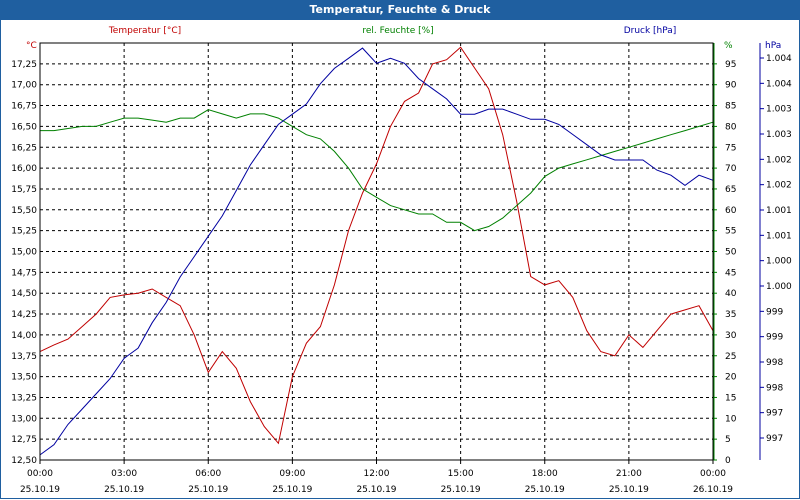 This screenshot has height=500, width=800. Describe the element at coordinates (24, 107) in the screenshot. I see `temperature-tick-label: 16,75` at that location.